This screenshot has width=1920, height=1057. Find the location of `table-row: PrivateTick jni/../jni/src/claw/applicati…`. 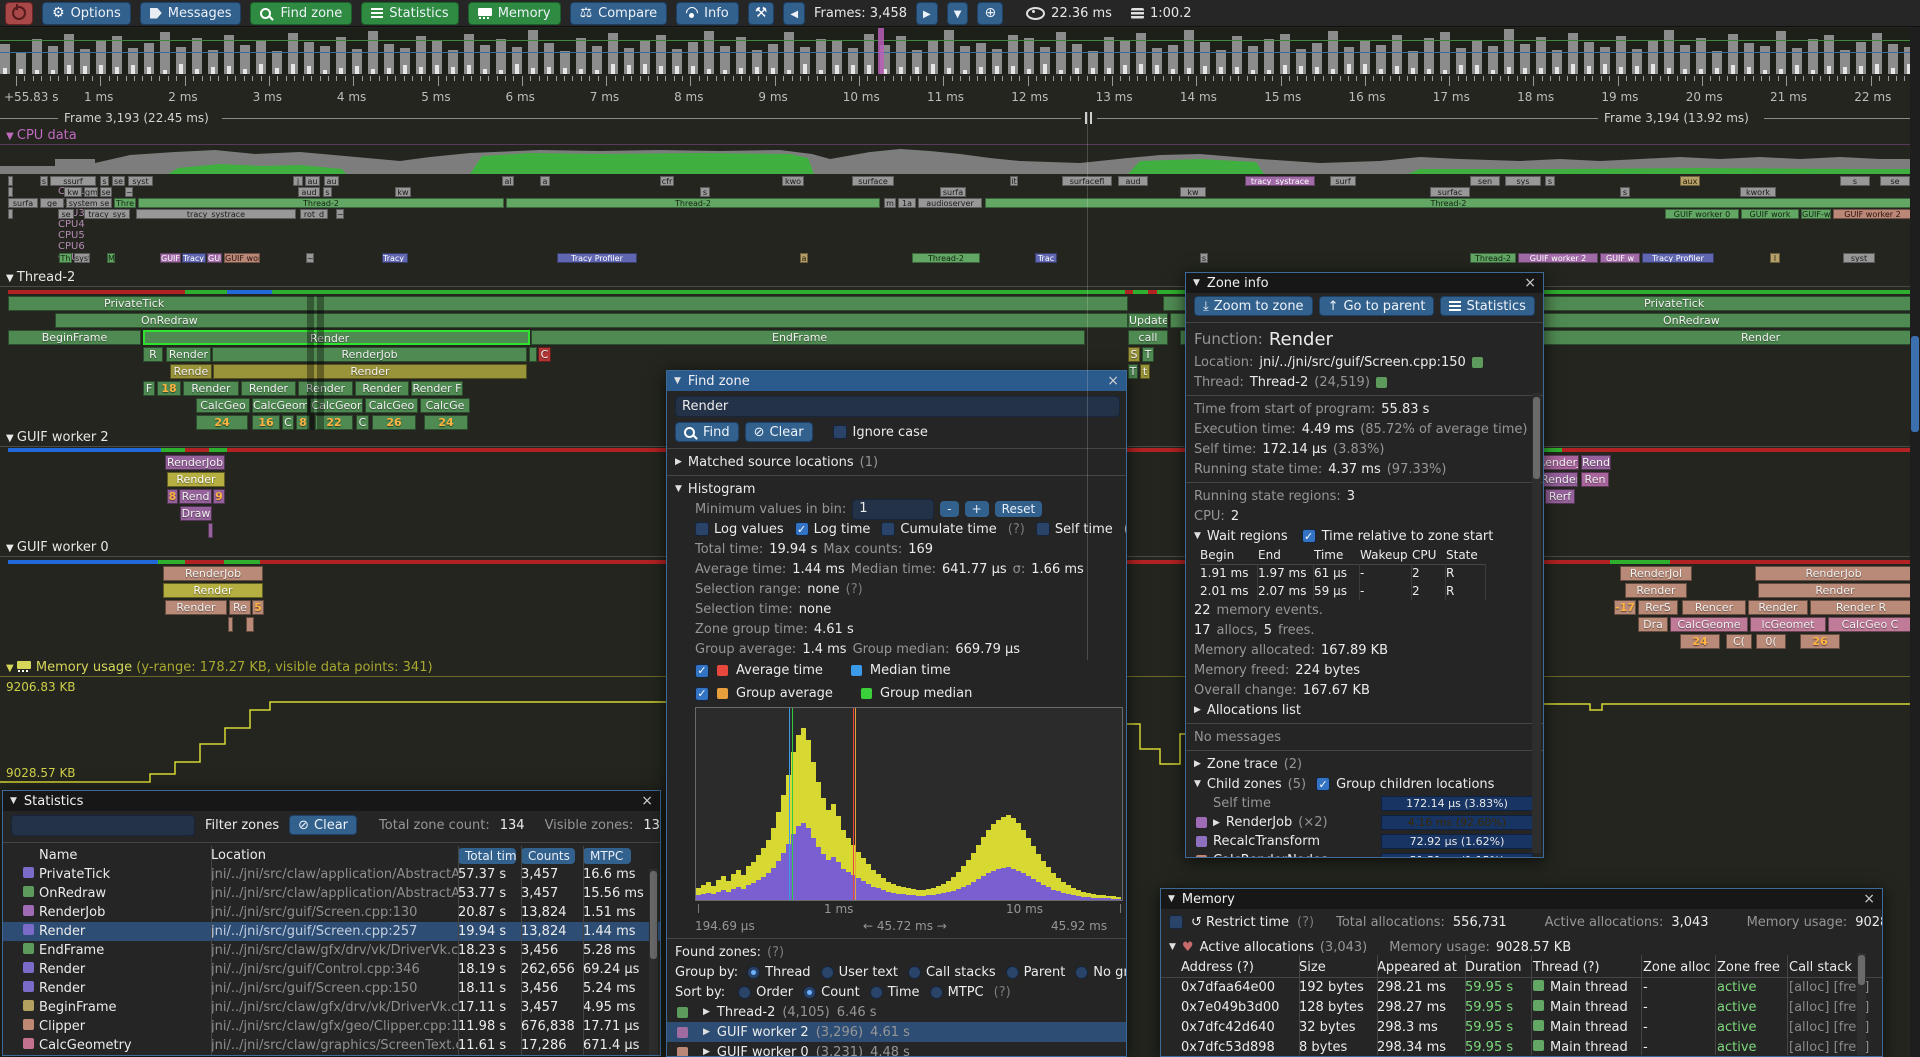

table-row: PrivateTick jni/../jni/src/claw/applicati… is located at coordinates (331, 874).